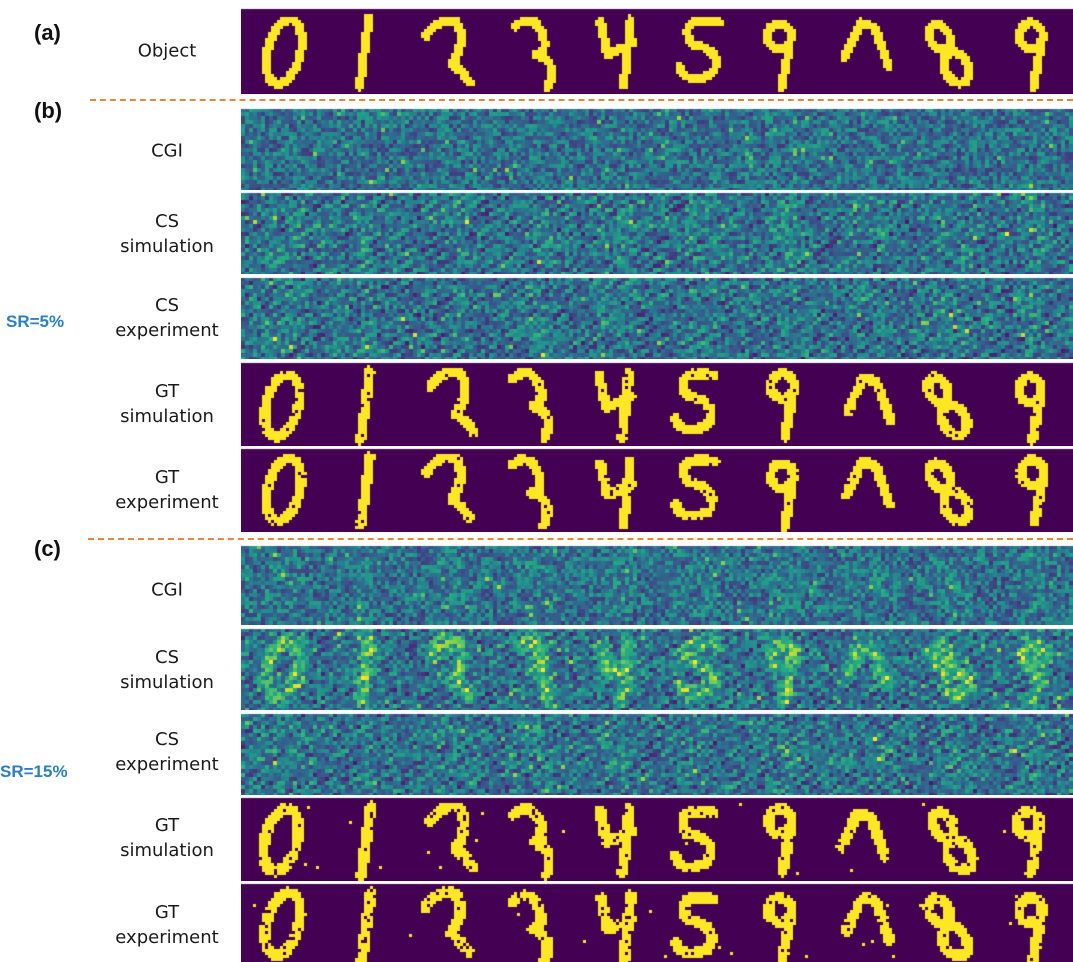 The height and width of the screenshot is (962, 1073). Describe the element at coordinates (581, 100) in the screenshot. I see `divider-ab` at that location.